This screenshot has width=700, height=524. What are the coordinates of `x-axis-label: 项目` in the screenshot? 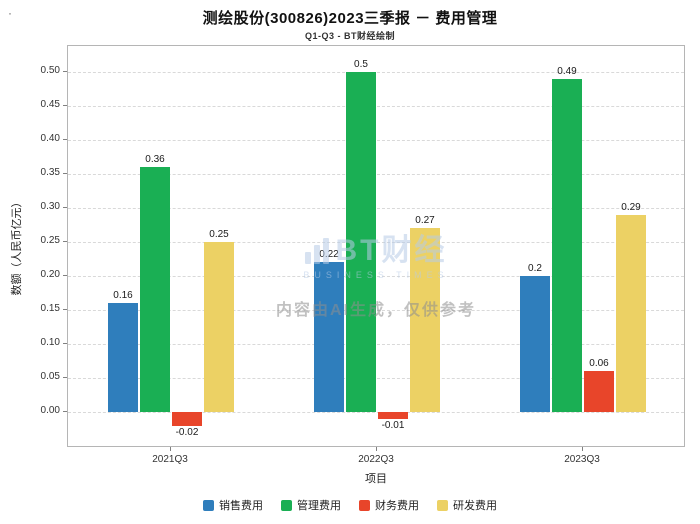 It's located at (376, 479).